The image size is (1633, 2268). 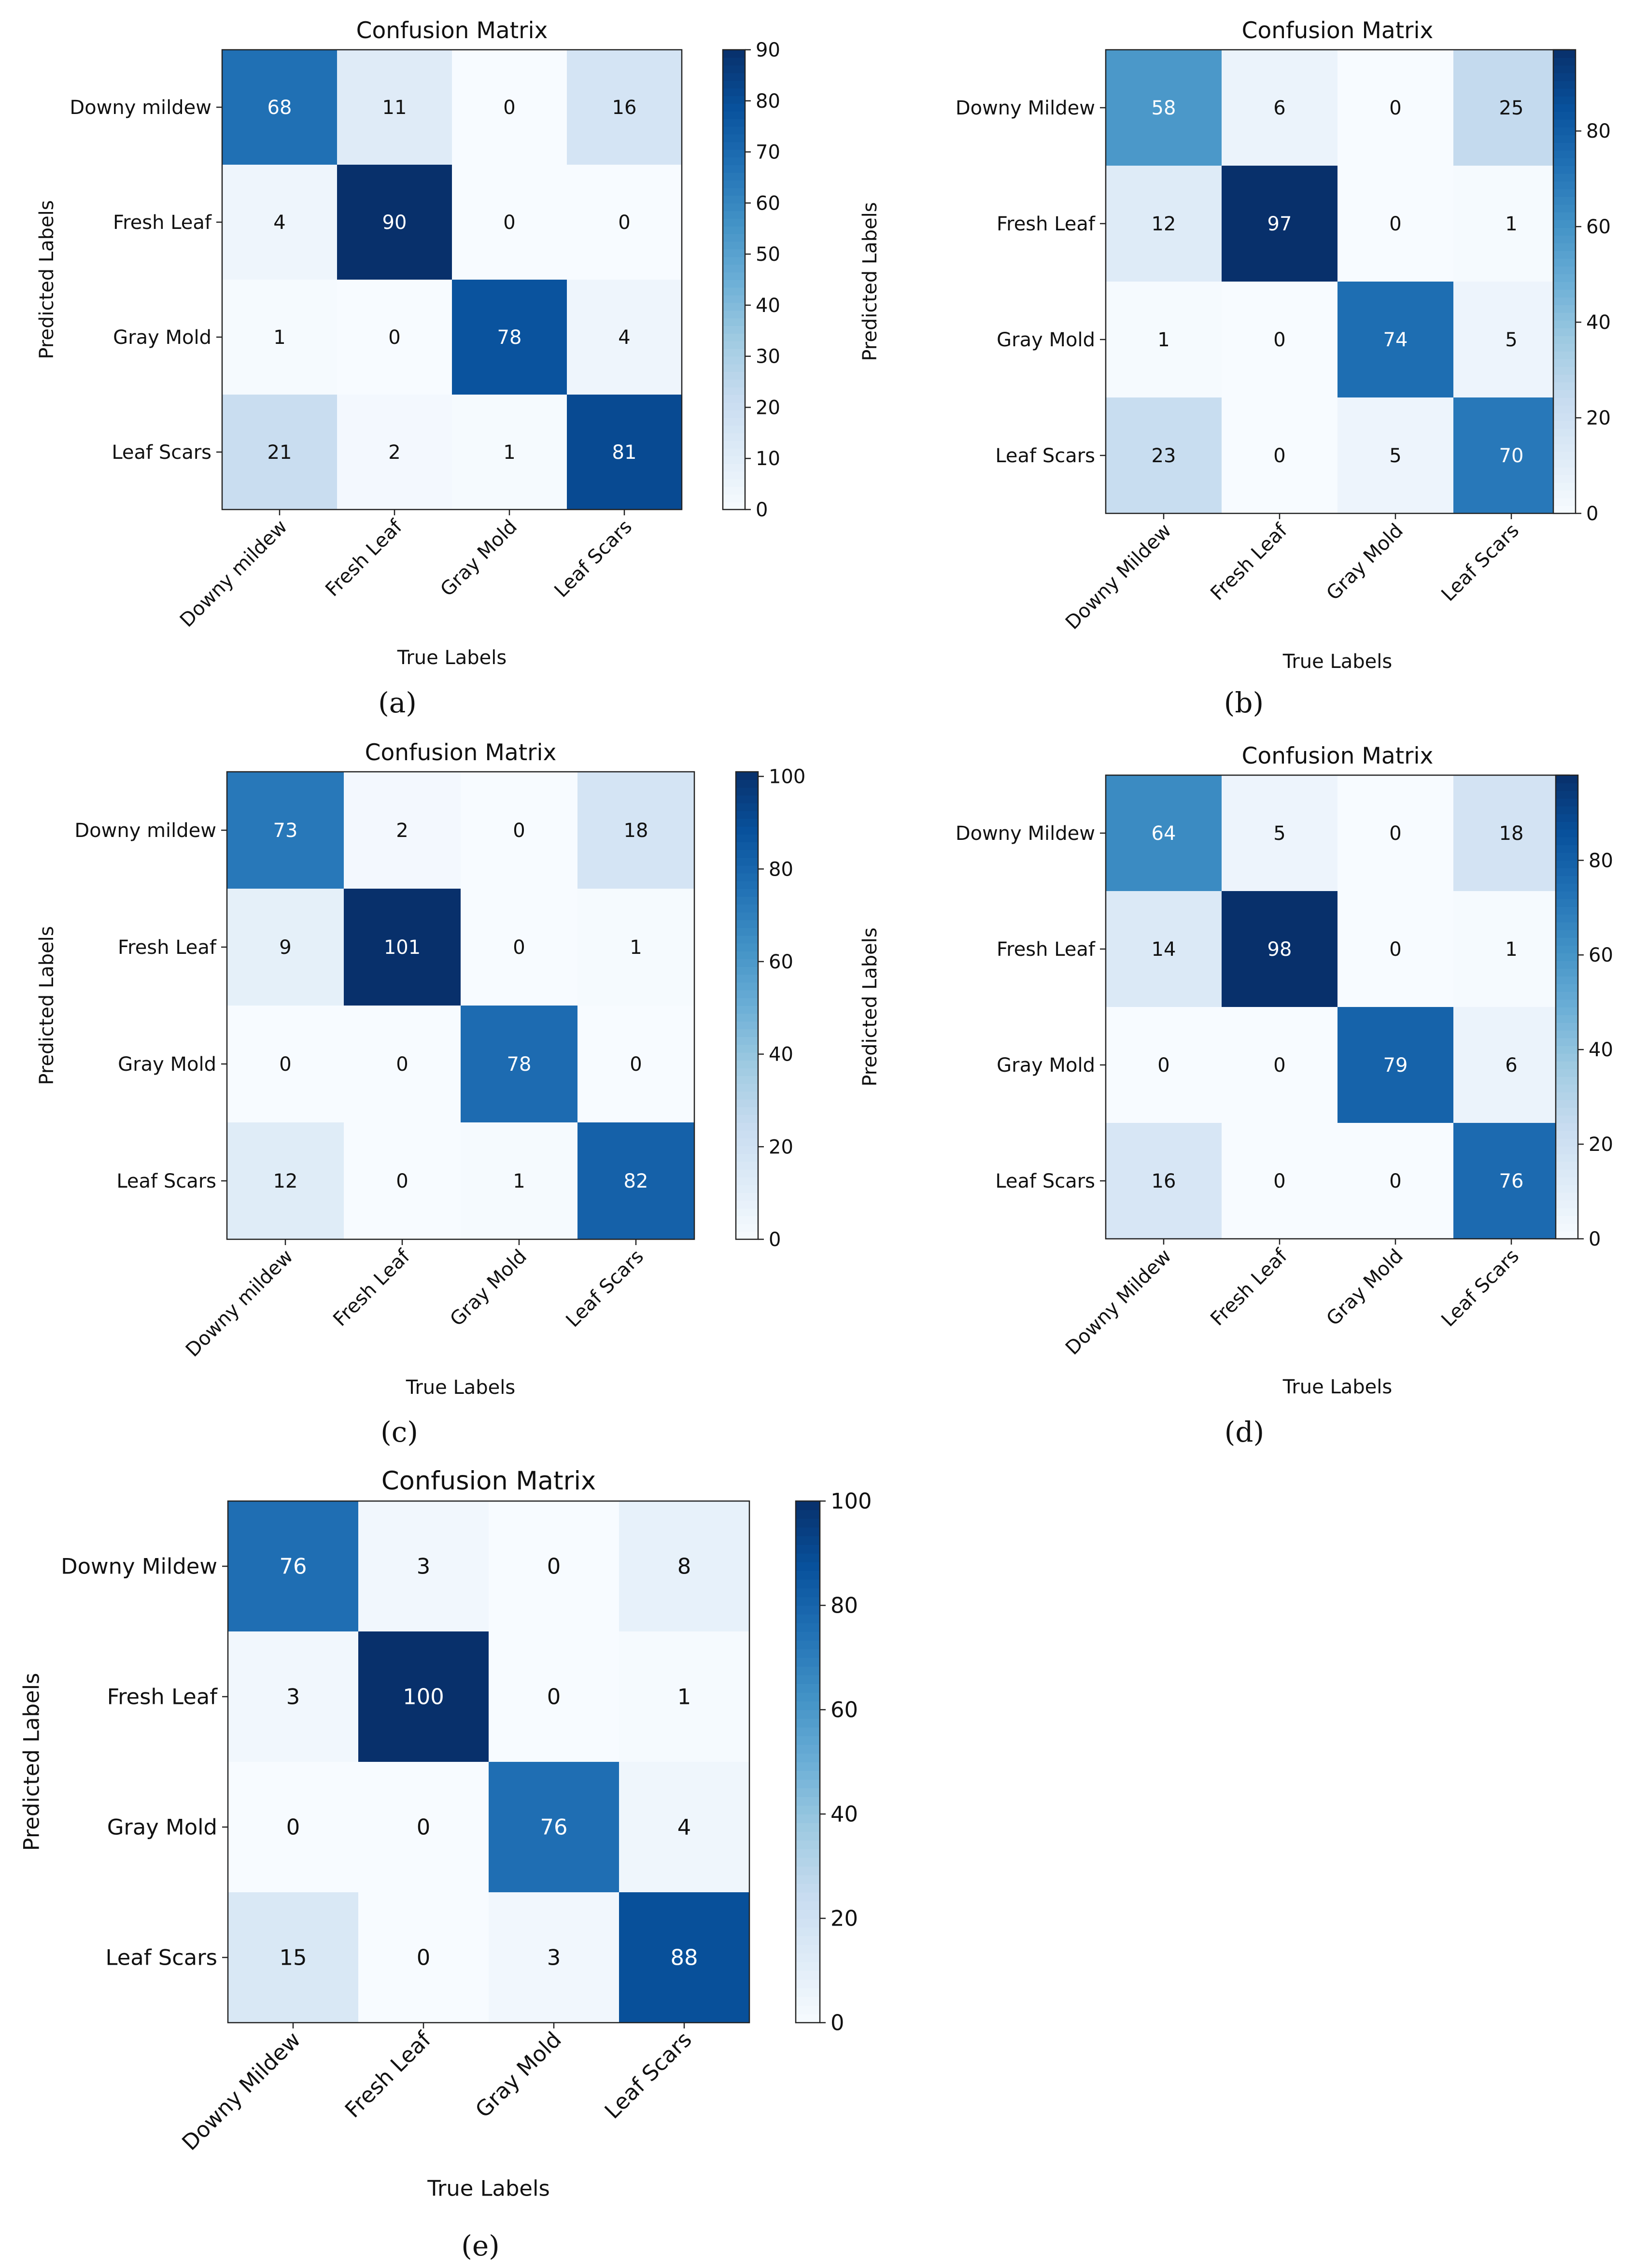 I want to click on cell-value: 16, so click(x=624, y=108).